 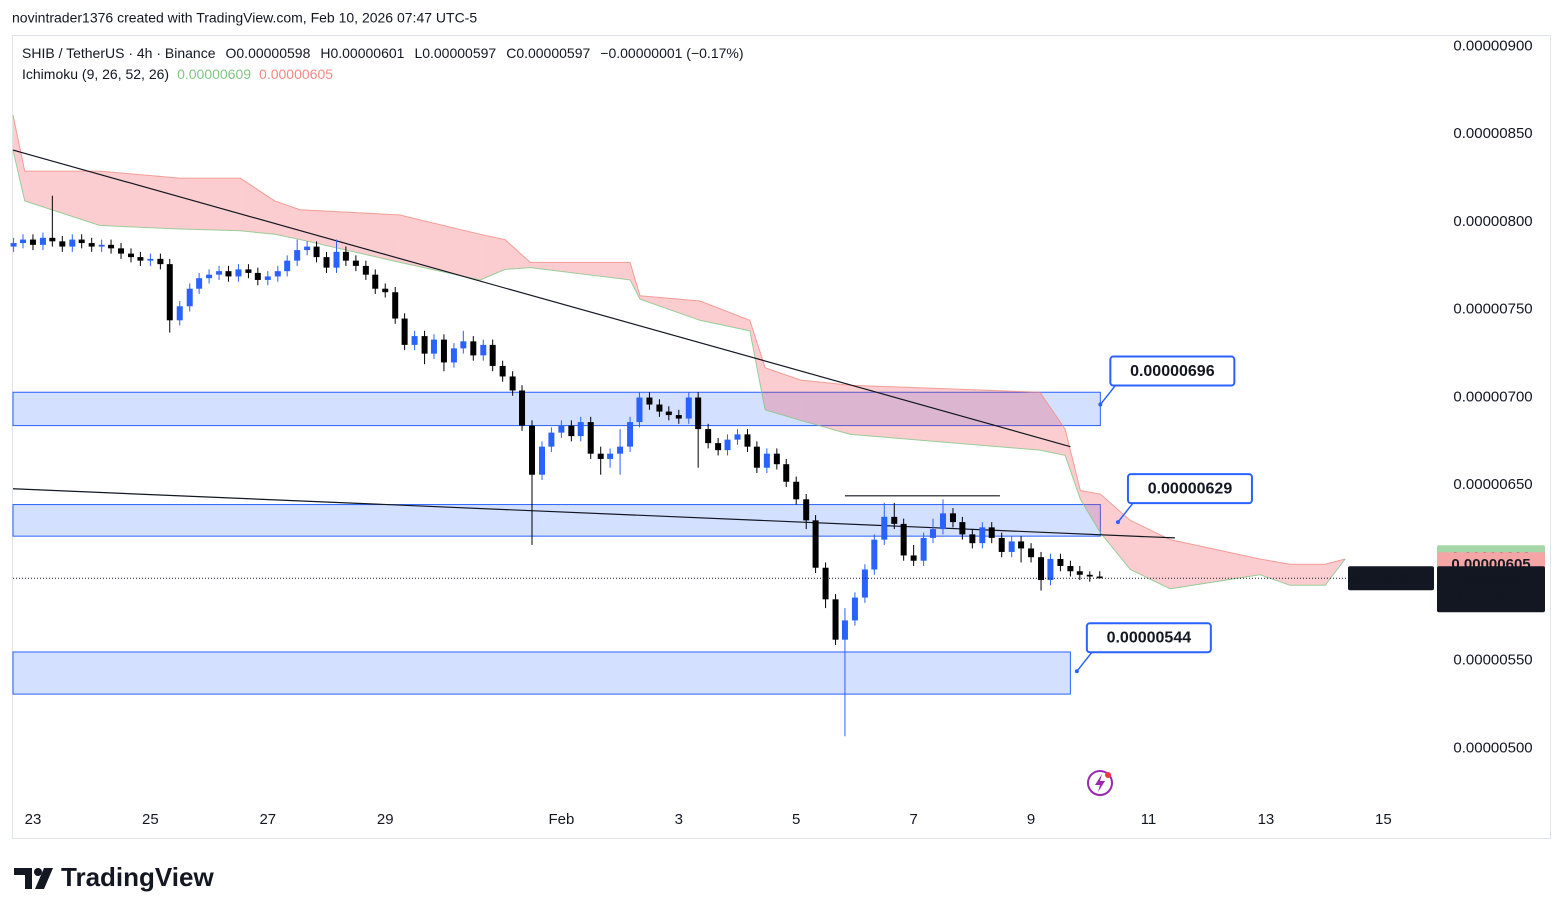 What do you see at coordinates (679, 819) in the screenshot?
I see `x-tick-label: 3` at bounding box center [679, 819].